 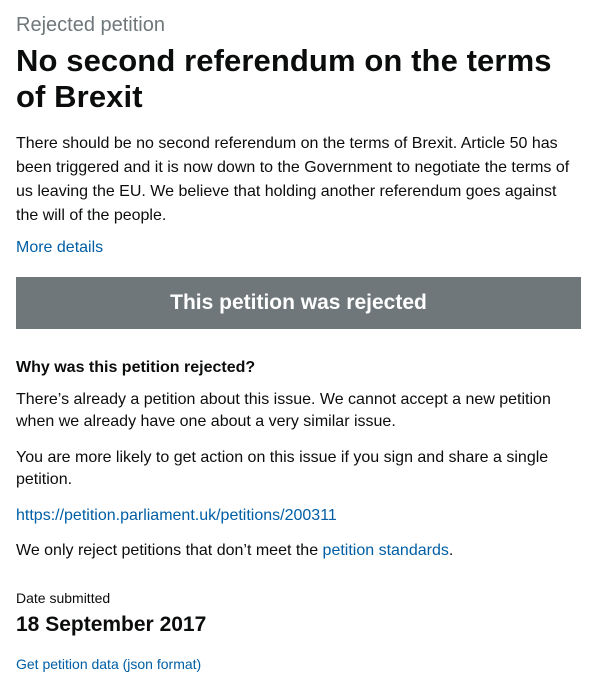 I want to click on date-submitted-value: 18 September 2017, so click(x=111, y=624).